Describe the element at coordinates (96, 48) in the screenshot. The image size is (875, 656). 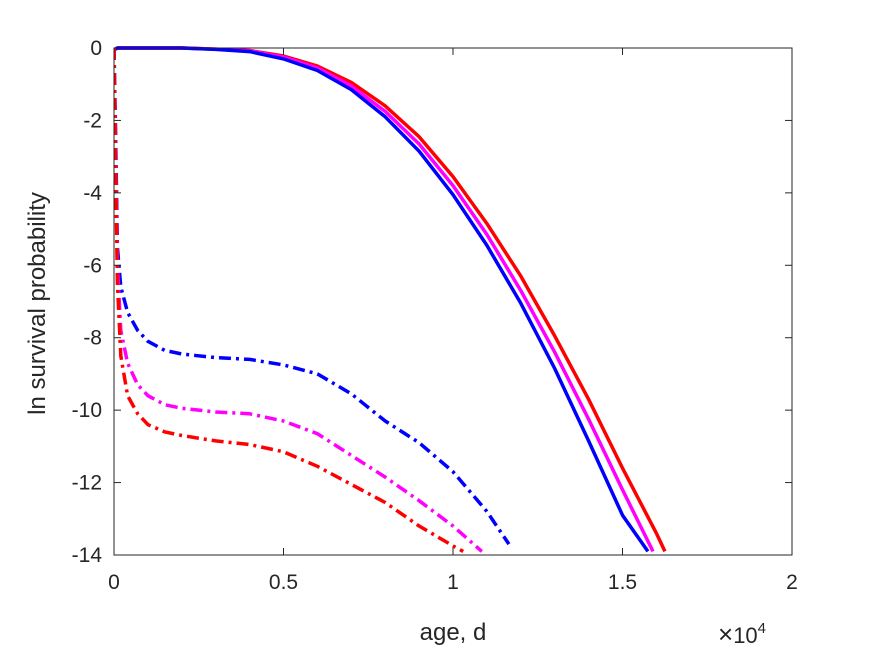
I see `y-tick-label-0: 0` at that location.